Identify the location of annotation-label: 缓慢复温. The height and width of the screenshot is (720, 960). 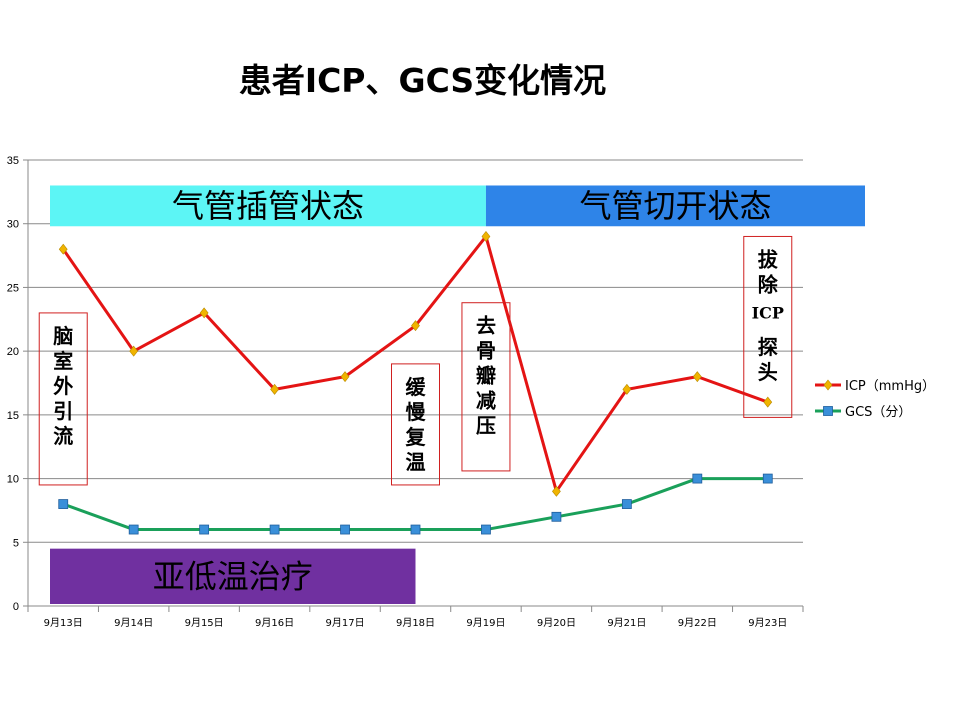
(416, 424).